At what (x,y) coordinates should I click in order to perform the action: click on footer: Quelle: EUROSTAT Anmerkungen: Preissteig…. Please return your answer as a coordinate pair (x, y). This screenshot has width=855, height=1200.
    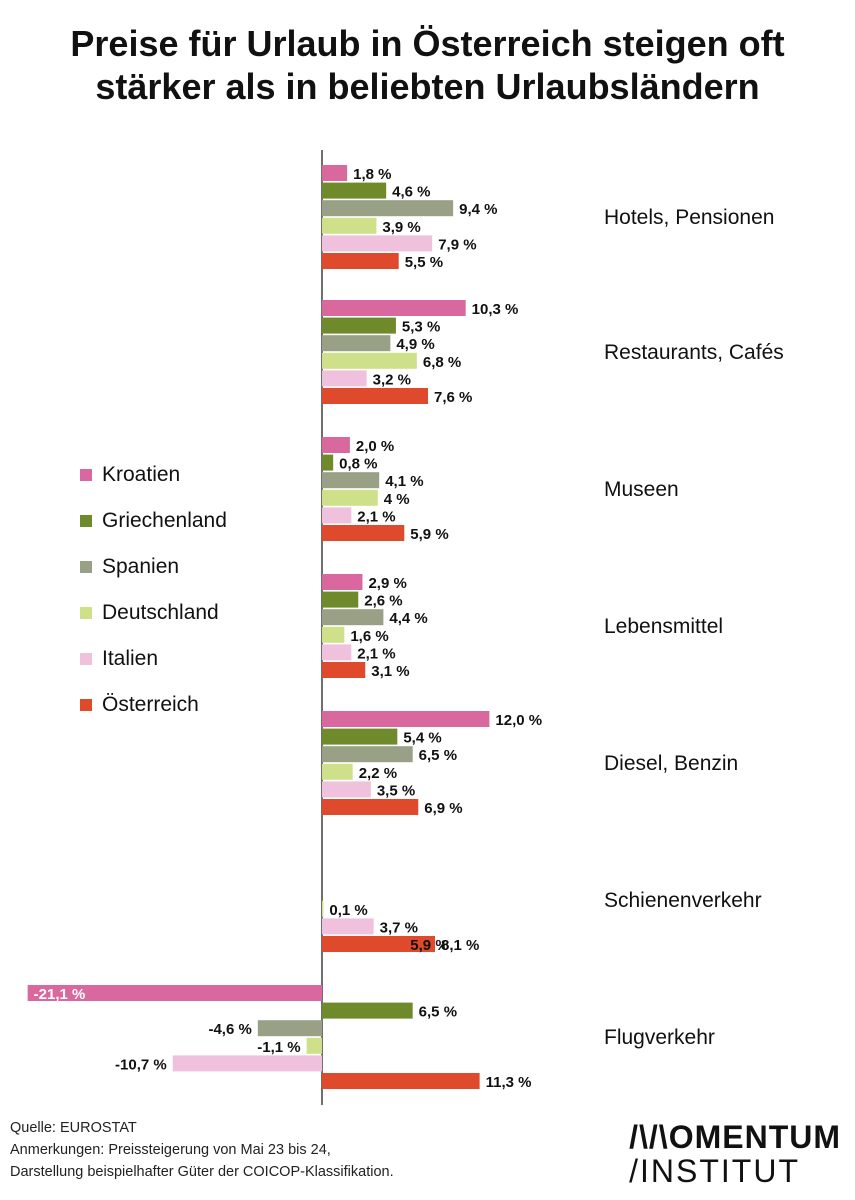
    Looking at the image, I should click on (202, 1150).